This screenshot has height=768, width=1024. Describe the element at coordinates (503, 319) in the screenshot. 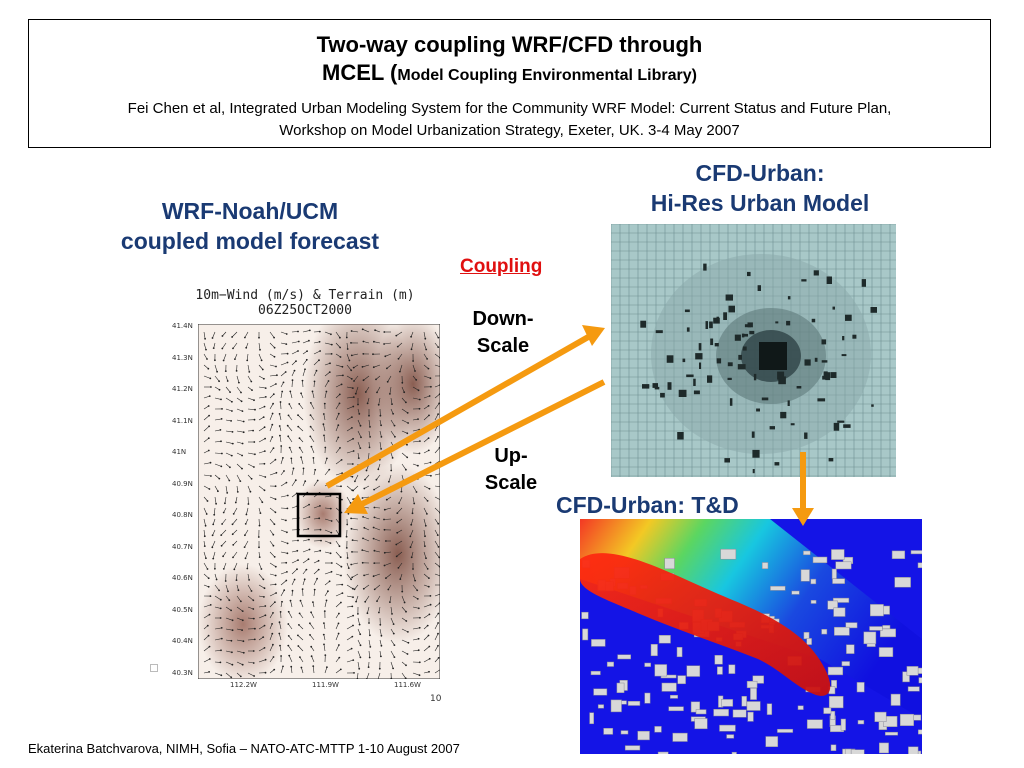

I see `down-scale-line-1: Down-` at that location.